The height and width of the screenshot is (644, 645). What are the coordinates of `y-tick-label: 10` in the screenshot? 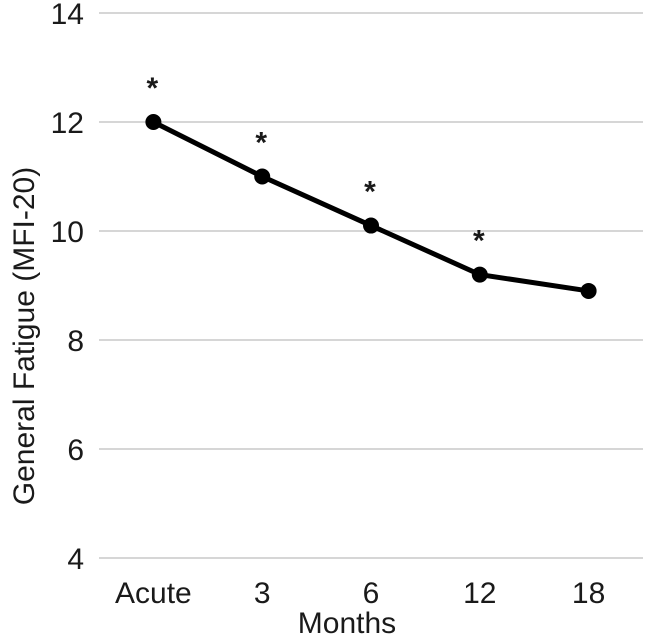 It's located at (67, 232).